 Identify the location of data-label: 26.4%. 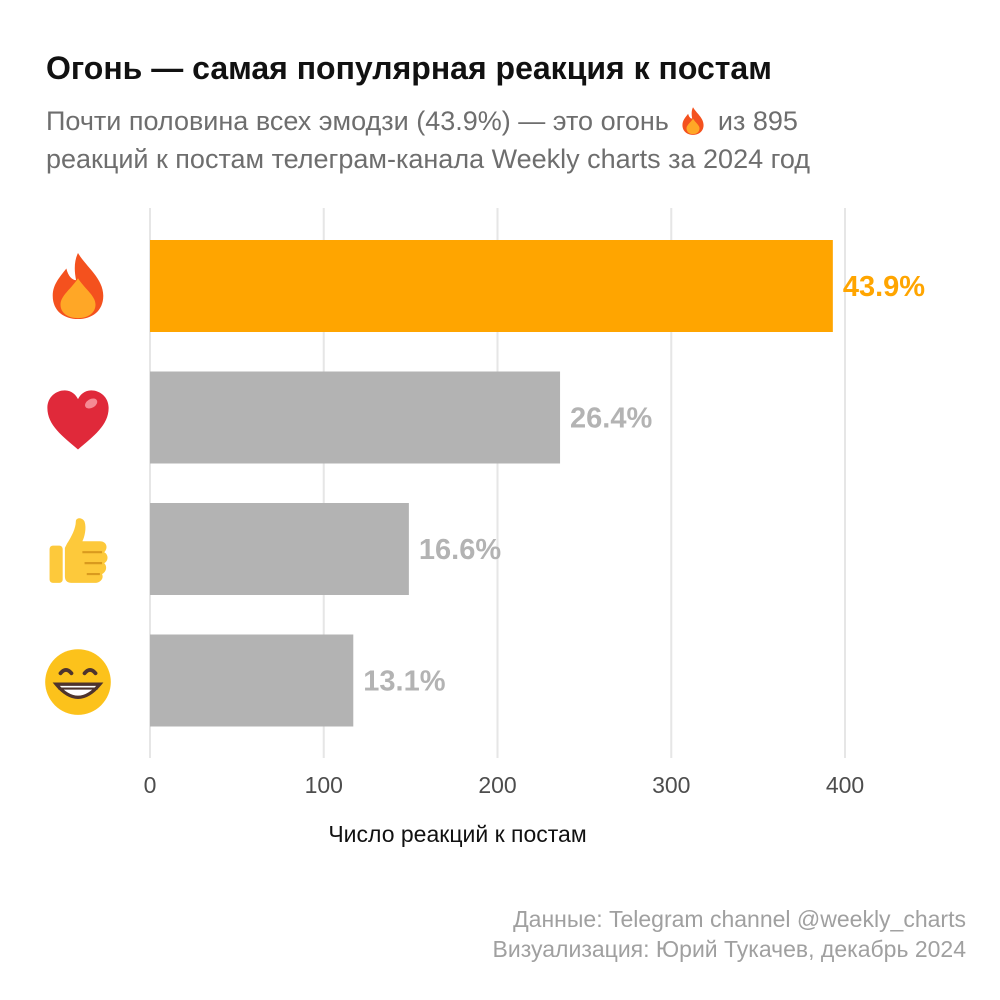
(611, 419).